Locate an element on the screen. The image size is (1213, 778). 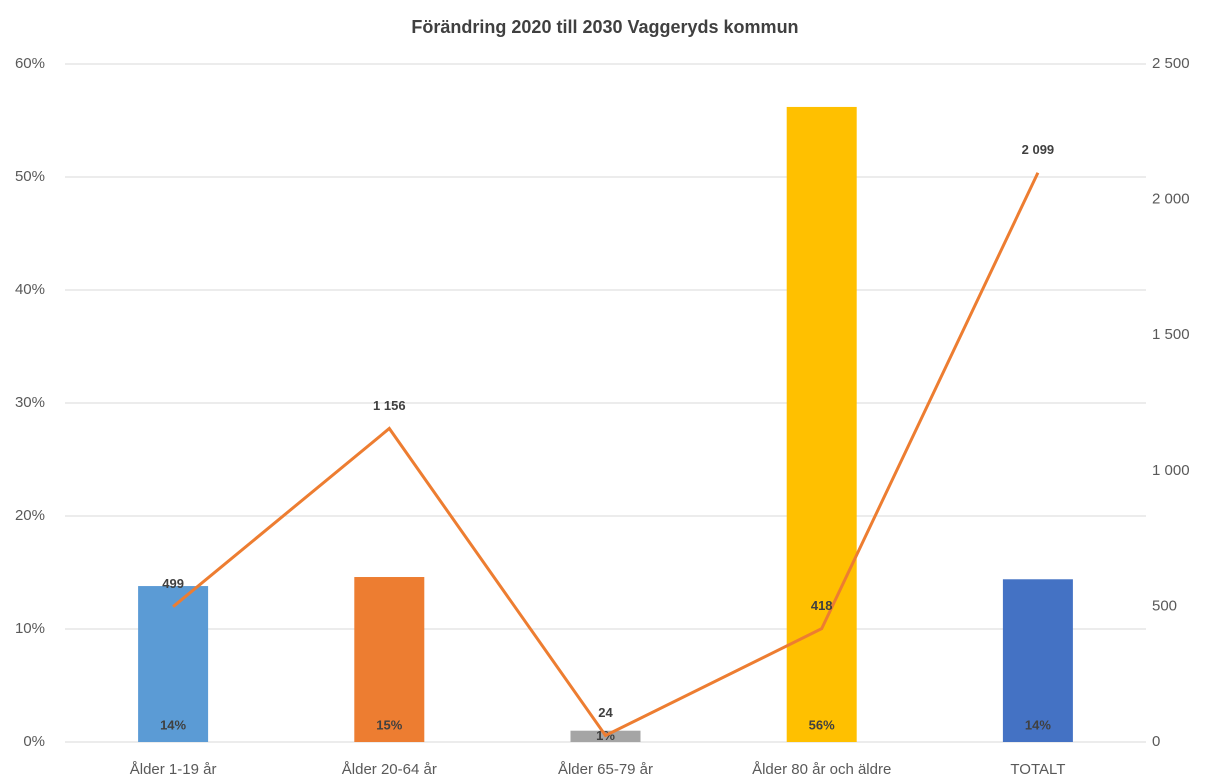
data-label: 56% is located at coordinates (822, 724).